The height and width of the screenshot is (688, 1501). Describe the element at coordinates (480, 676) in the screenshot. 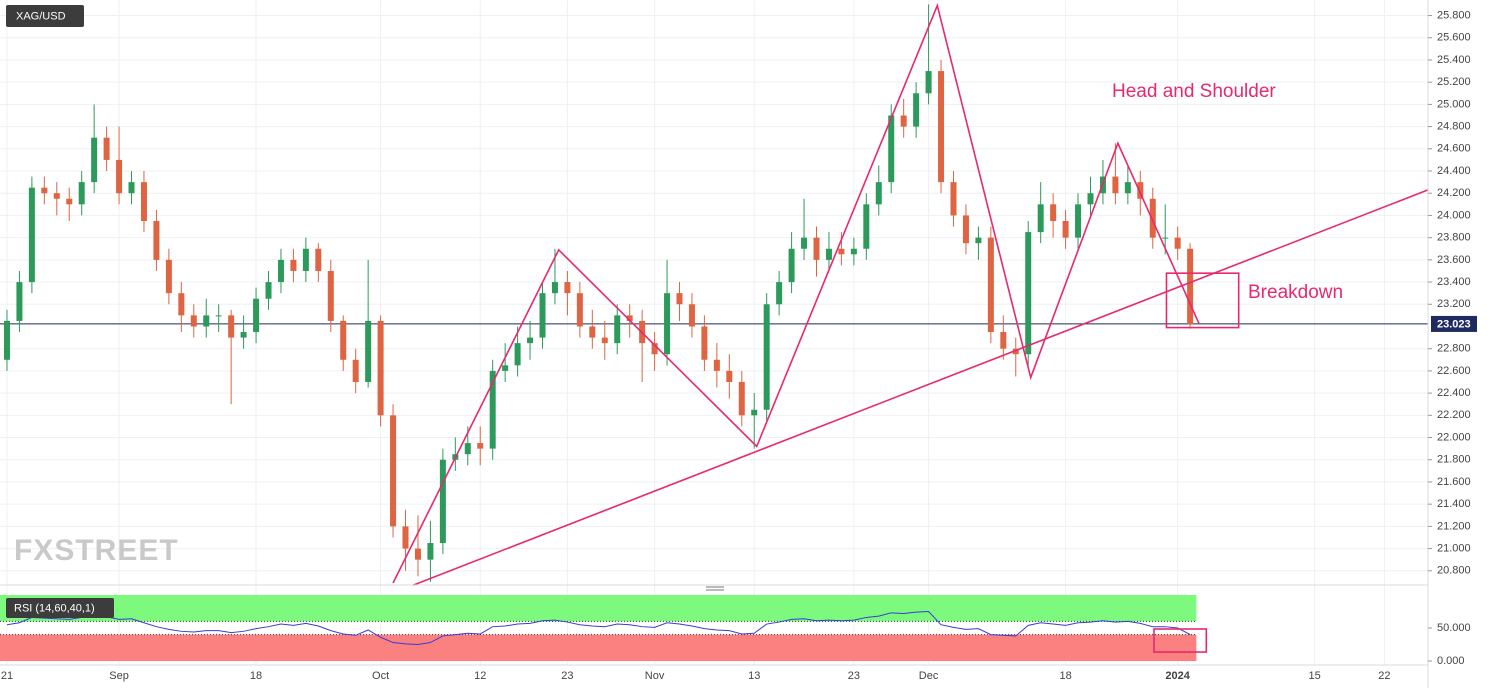

I see `x-tick-label: 12` at that location.